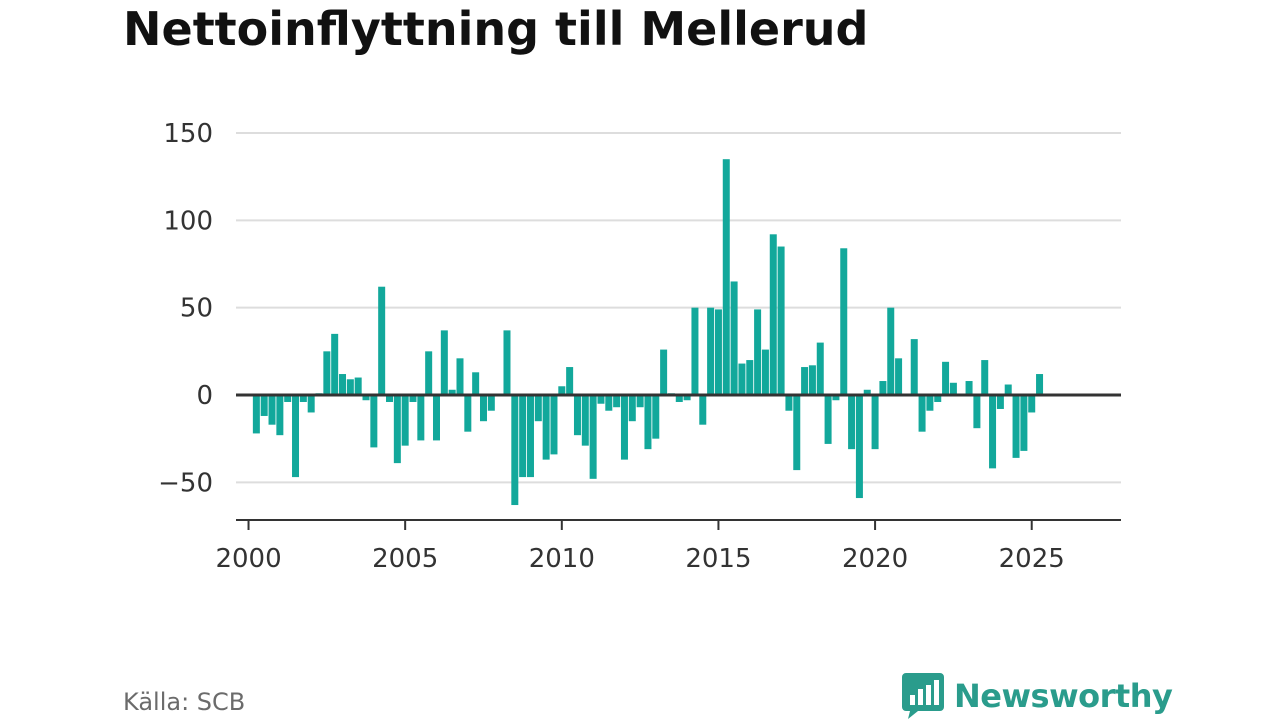  Describe the element at coordinates (188, 221) in the screenshot. I see `y-tick-label: 100` at that location.